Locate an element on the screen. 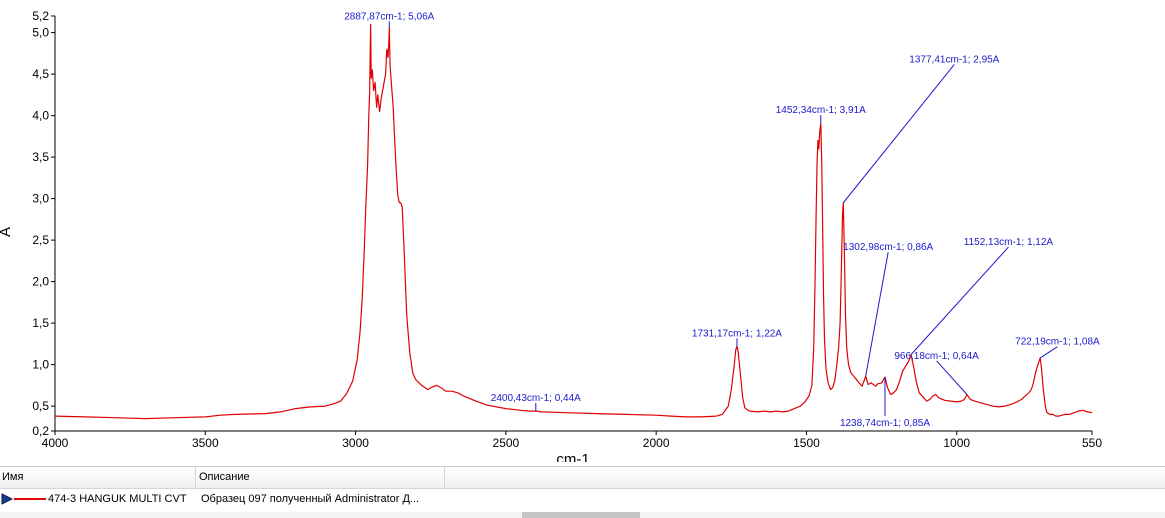 Image resolution: width=1165 pixels, height=518 pixels. peak-label: 722,19cm-1; 1,08A is located at coordinates (1057, 342).